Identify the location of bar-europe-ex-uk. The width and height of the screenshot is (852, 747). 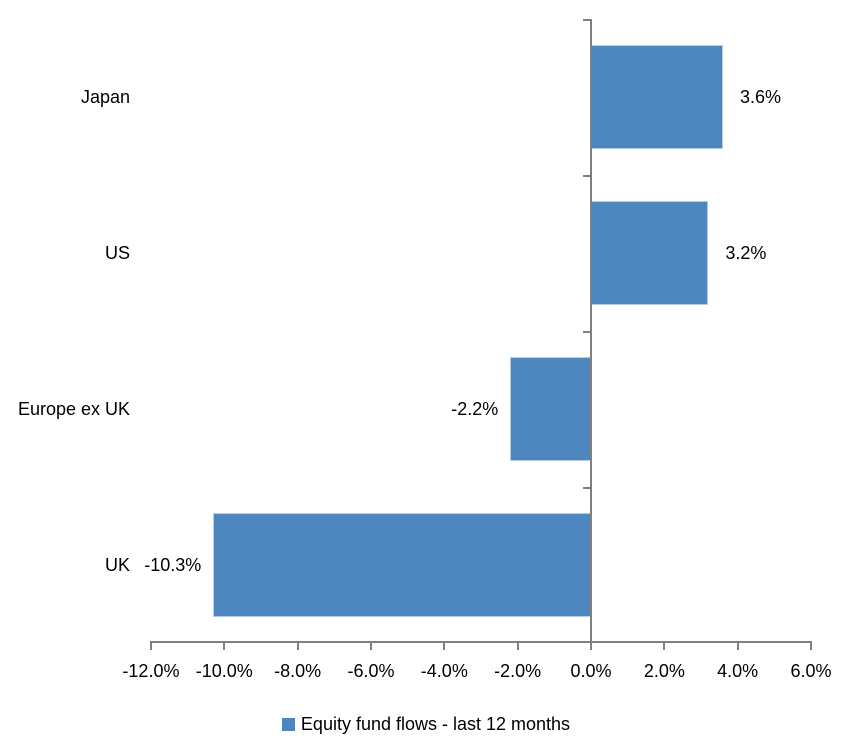
(550, 409).